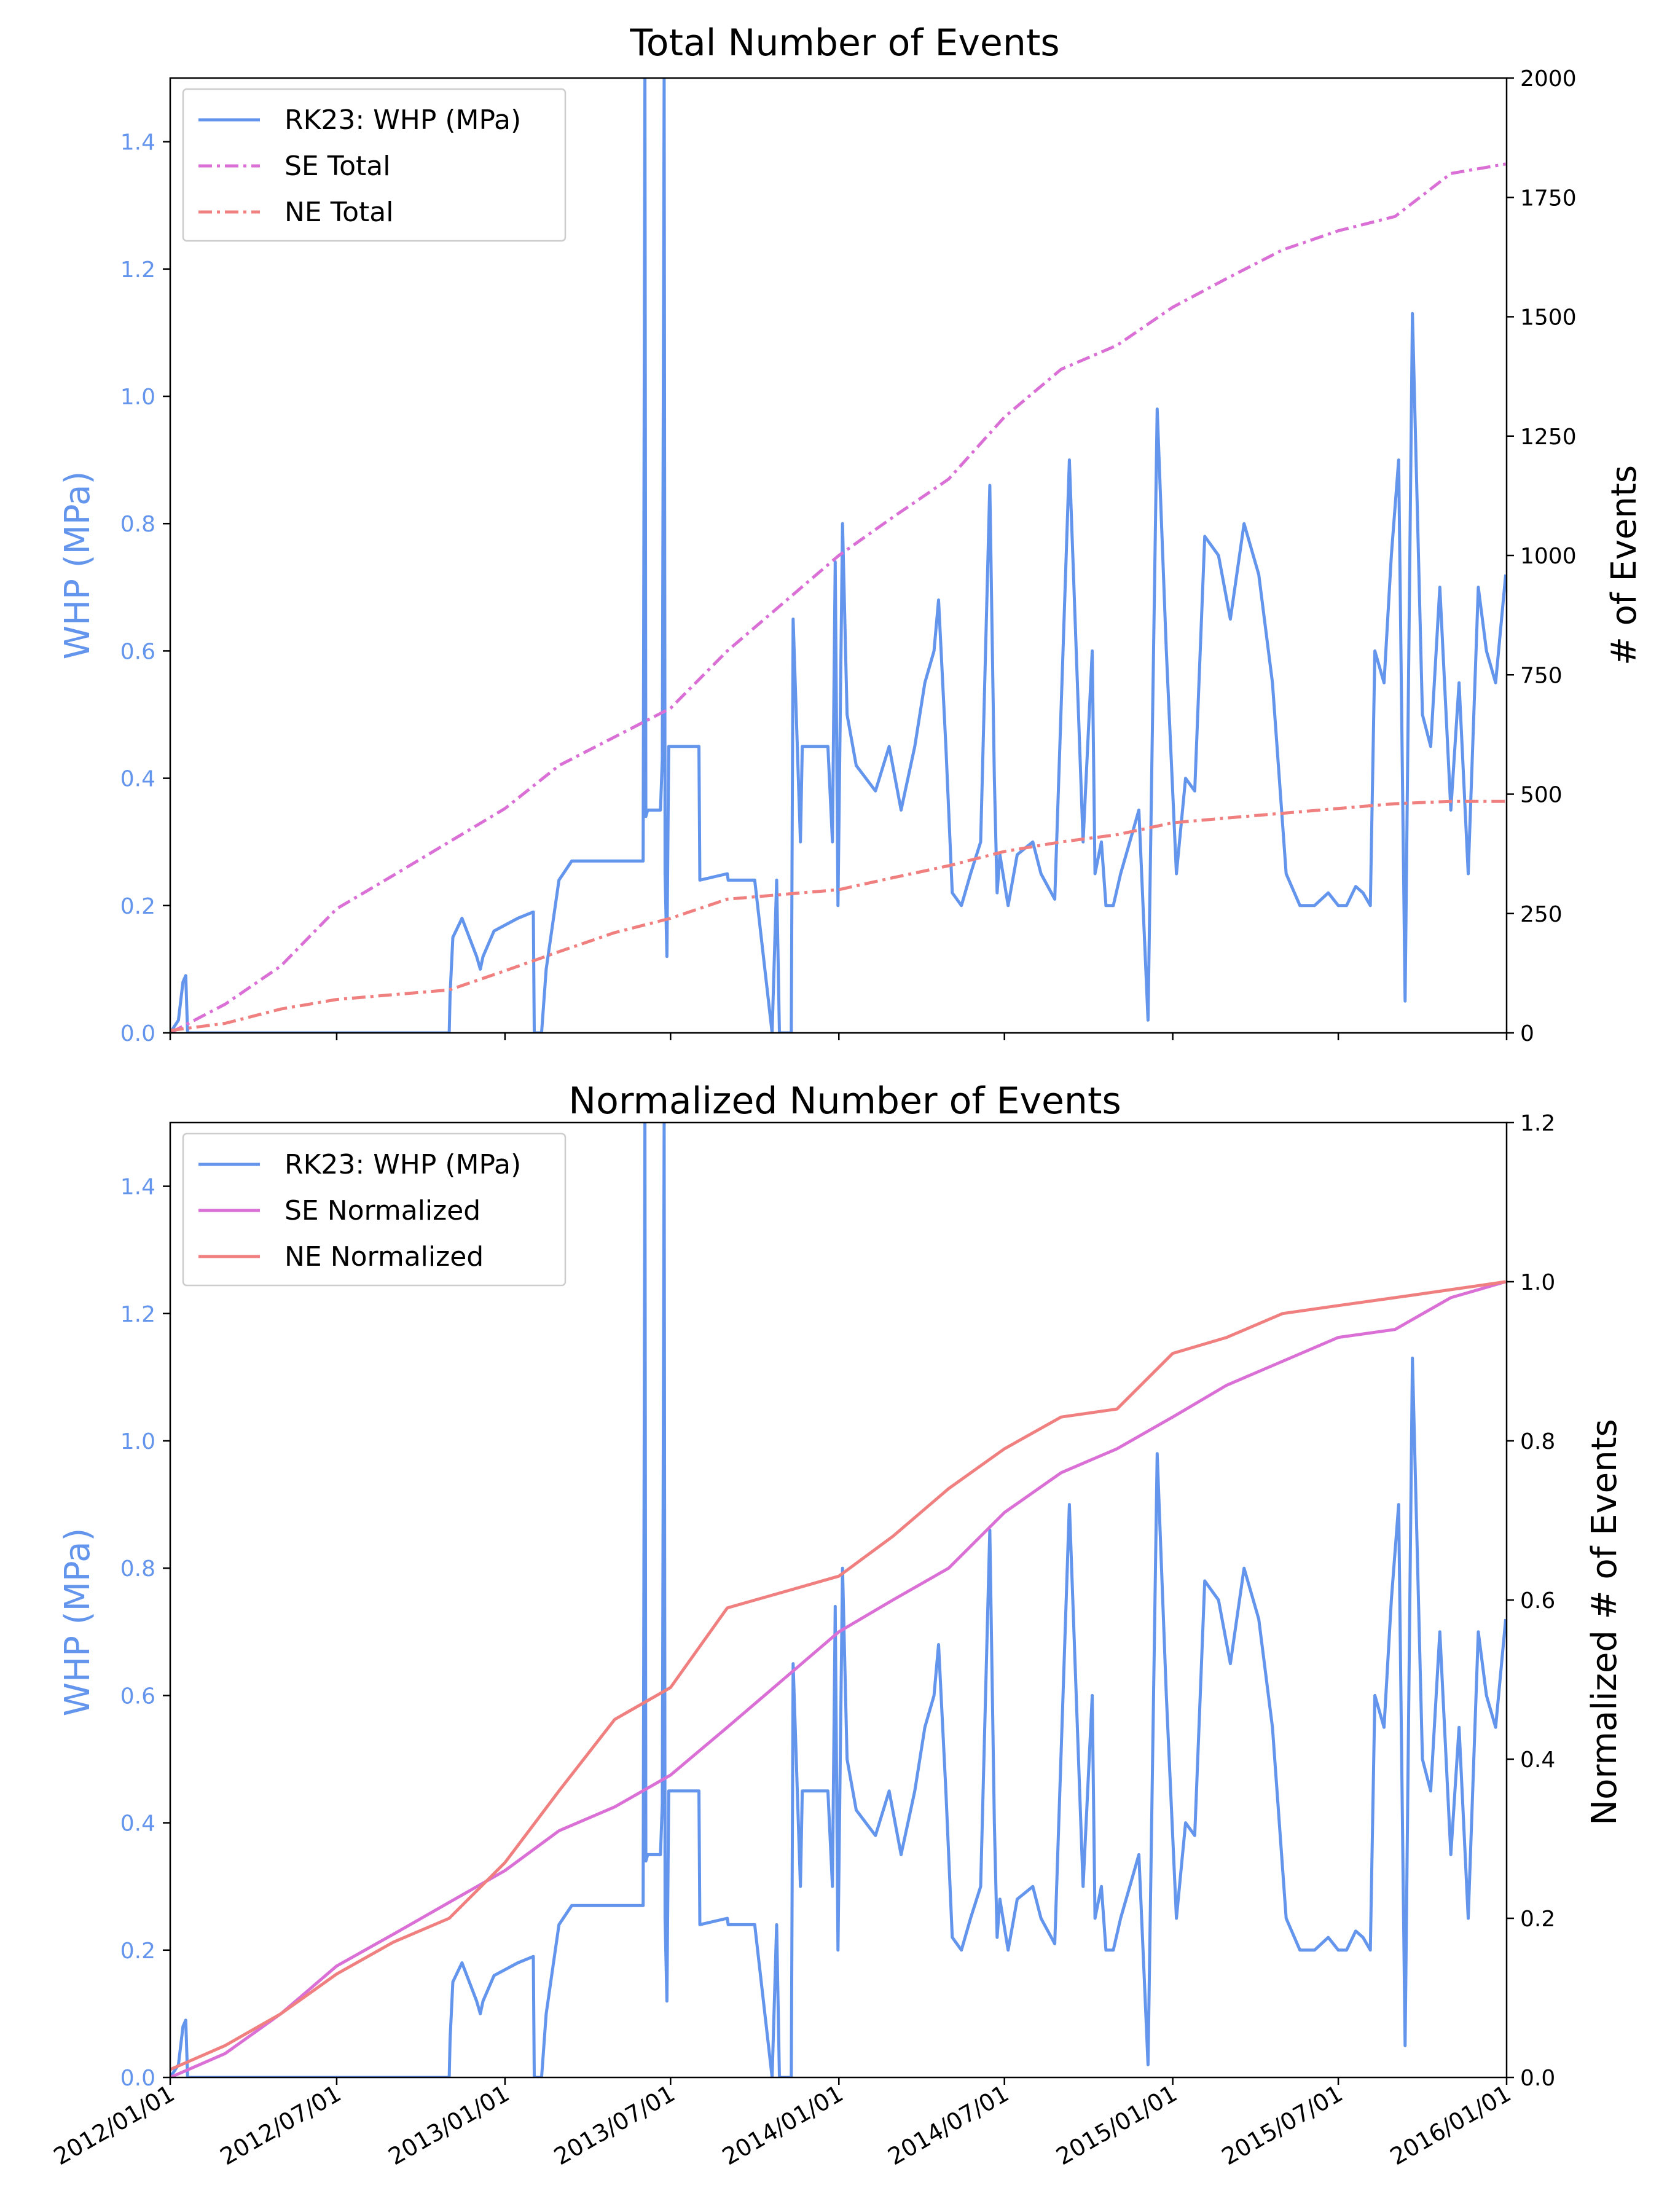 This screenshot has height=2212, width=1659. I want to click on right-tick-label: 250, so click(1541, 914).